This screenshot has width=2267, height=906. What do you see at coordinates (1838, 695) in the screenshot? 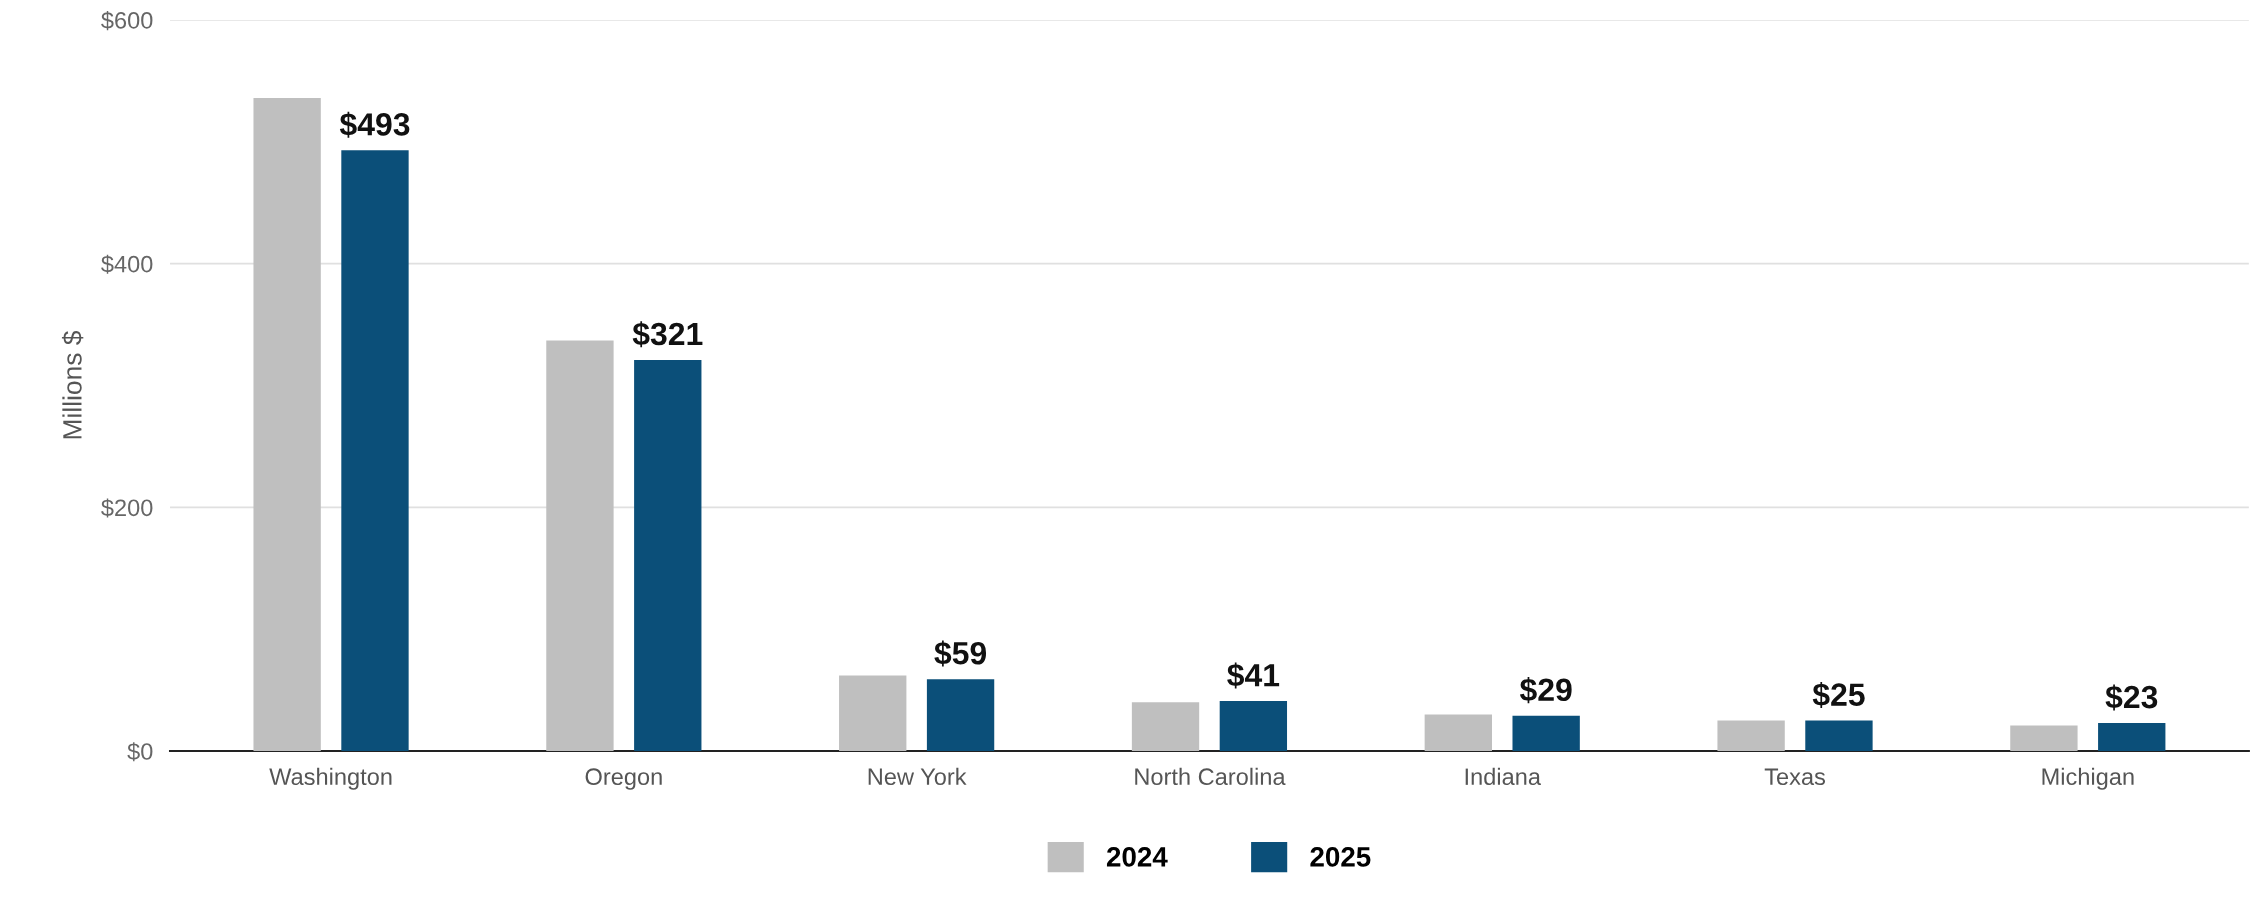
I see `data-label: $25` at bounding box center [1838, 695].